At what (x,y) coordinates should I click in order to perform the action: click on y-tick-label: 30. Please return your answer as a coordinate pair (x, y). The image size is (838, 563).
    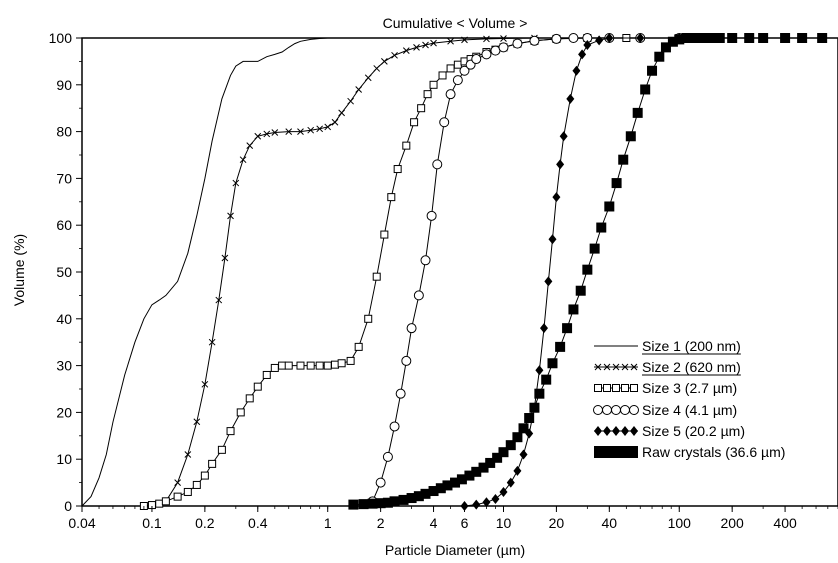
    Looking at the image, I should click on (64, 366).